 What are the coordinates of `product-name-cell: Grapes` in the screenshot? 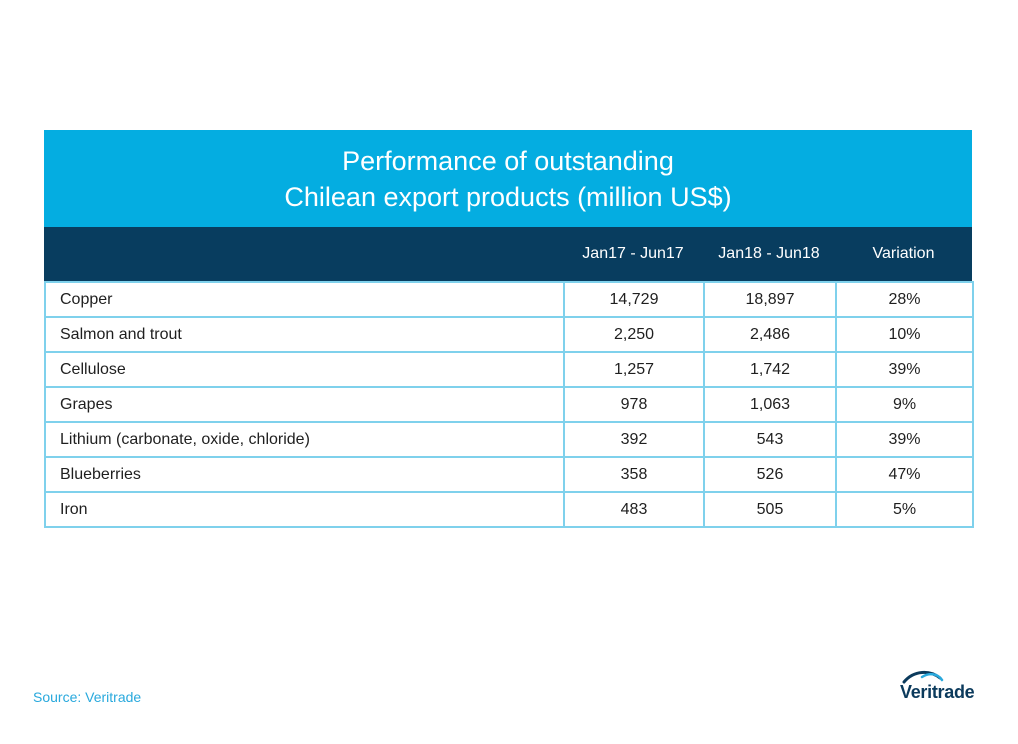 It's located at (304, 404).